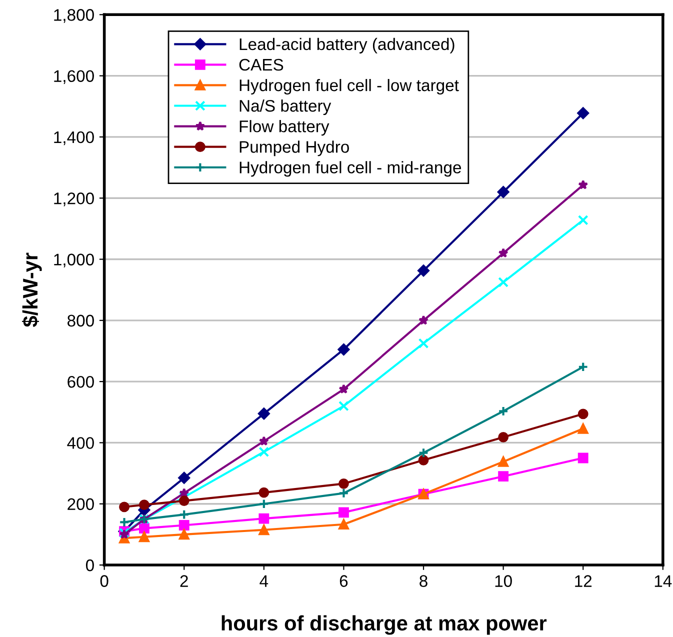 The width and height of the screenshot is (673, 637). What do you see at coordinates (503, 581) in the screenshot?
I see `x-tick-label: 10` at bounding box center [503, 581].